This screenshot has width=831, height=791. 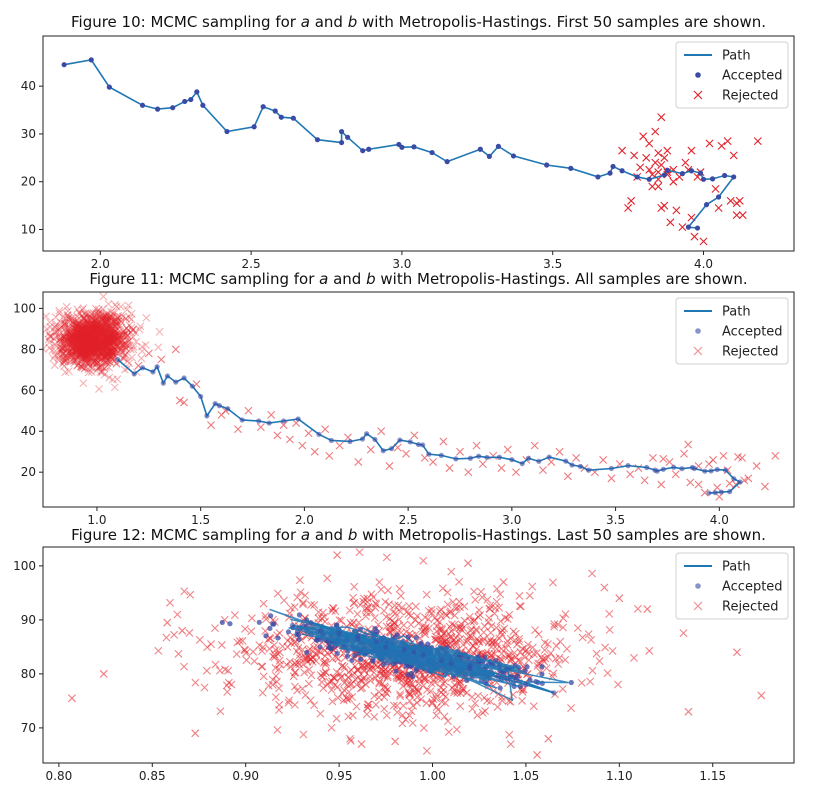 I want to click on legend-accepted-swatch, so click(x=698, y=75).